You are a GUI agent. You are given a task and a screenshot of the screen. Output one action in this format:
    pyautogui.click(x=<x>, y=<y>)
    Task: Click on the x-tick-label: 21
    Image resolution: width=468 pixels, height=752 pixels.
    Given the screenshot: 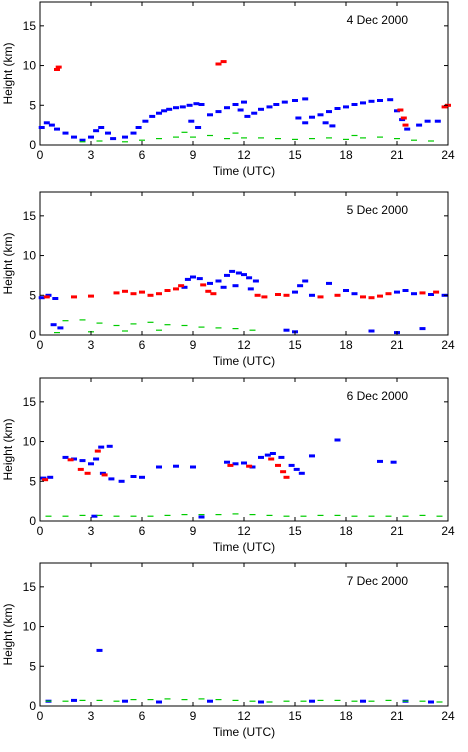 What is the action you would take?
    pyautogui.click(x=397, y=345)
    